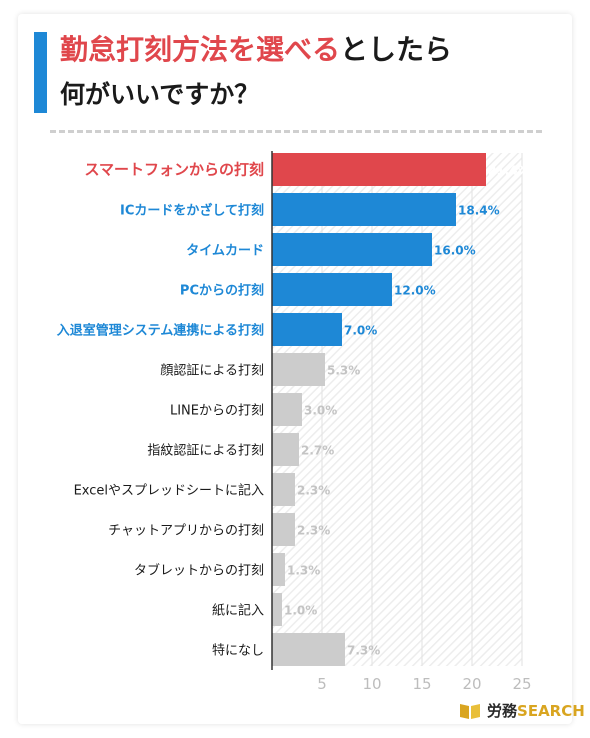 The image size is (590, 738). Describe the element at coordinates (343, 371) in the screenshot. I see `value-label: 5.3%` at that location.